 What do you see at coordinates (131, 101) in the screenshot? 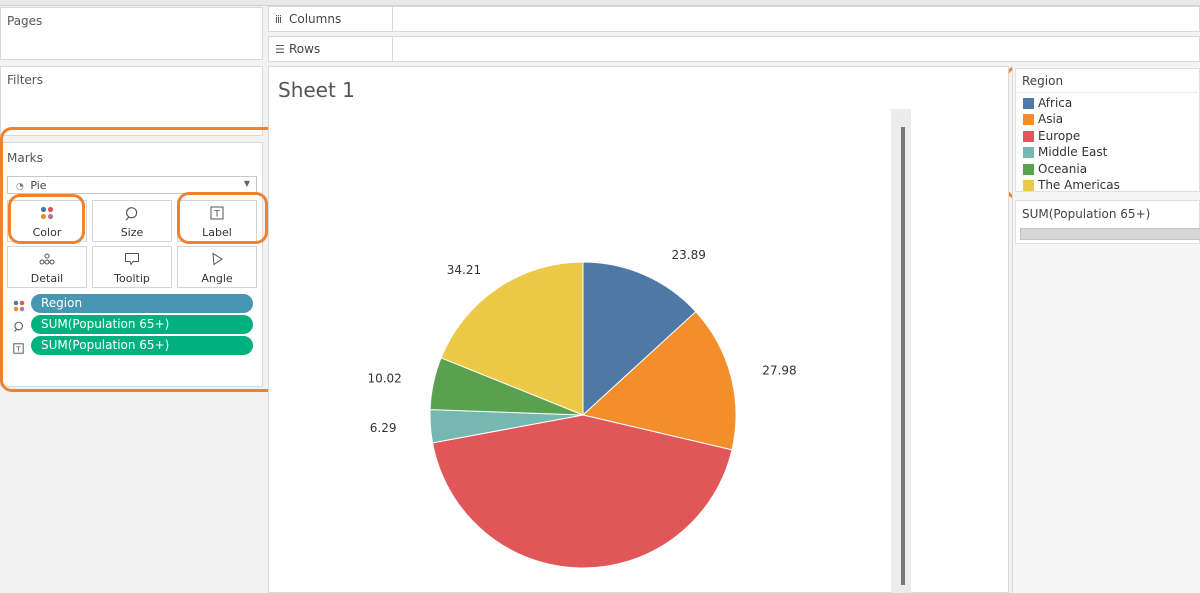
I see `filters-card: Filters` at bounding box center [131, 101].